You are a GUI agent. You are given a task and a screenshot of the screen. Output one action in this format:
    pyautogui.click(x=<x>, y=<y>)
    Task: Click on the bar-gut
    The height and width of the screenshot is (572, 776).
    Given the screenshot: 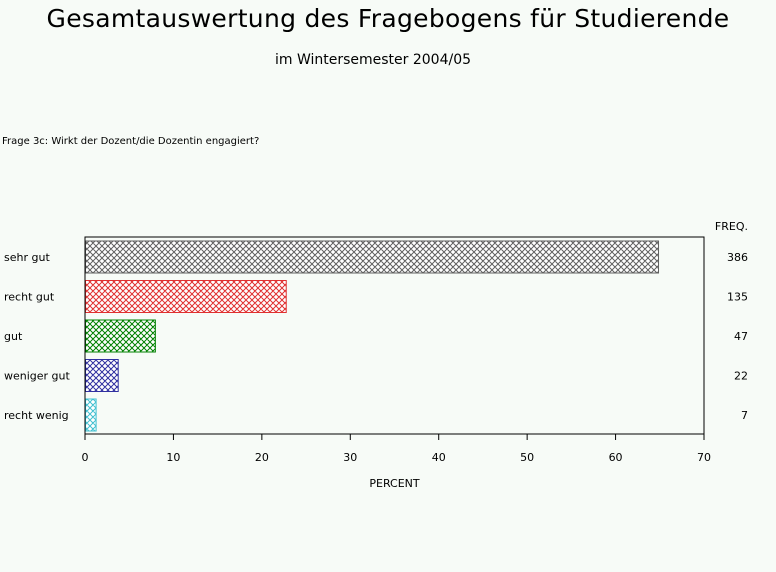 What is the action you would take?
    pyautogui.click(x=120, y=336)
    